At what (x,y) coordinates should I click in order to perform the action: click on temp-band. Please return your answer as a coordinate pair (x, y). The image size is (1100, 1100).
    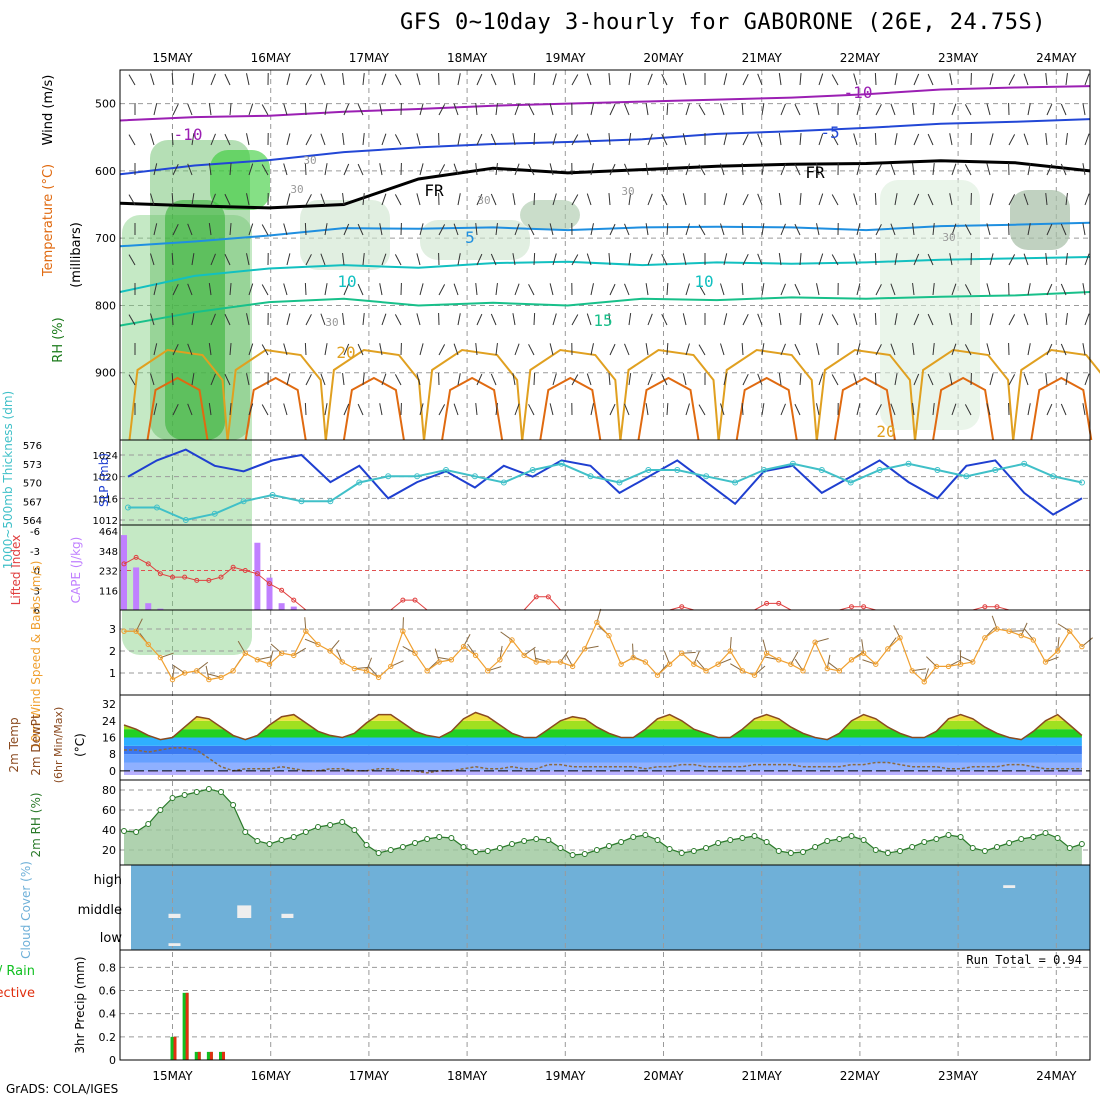
    Looking at the image, I should click on (603, 750).